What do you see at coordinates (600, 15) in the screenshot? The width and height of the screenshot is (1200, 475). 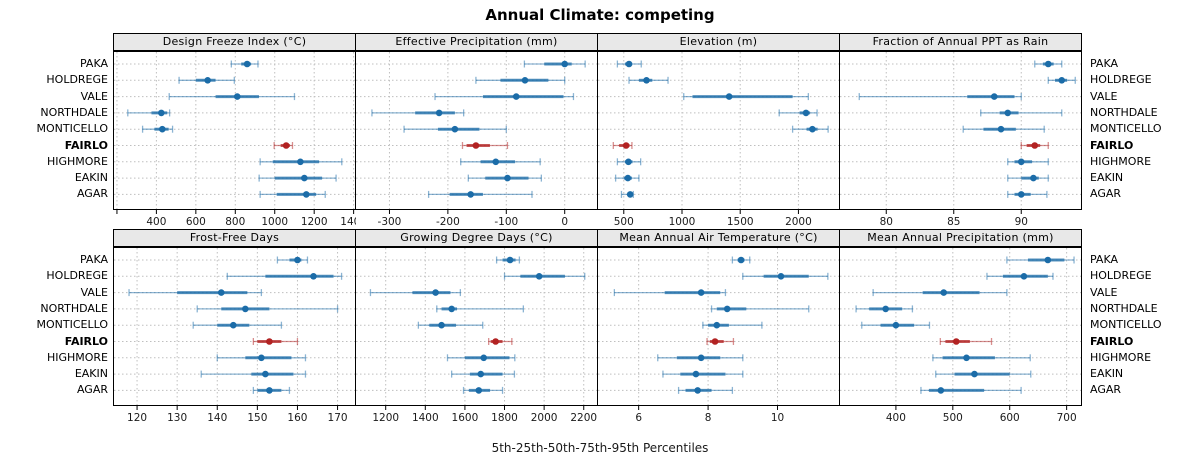 I see `figure-title: Annual Climate: competing` at bounding box center [600, 15].